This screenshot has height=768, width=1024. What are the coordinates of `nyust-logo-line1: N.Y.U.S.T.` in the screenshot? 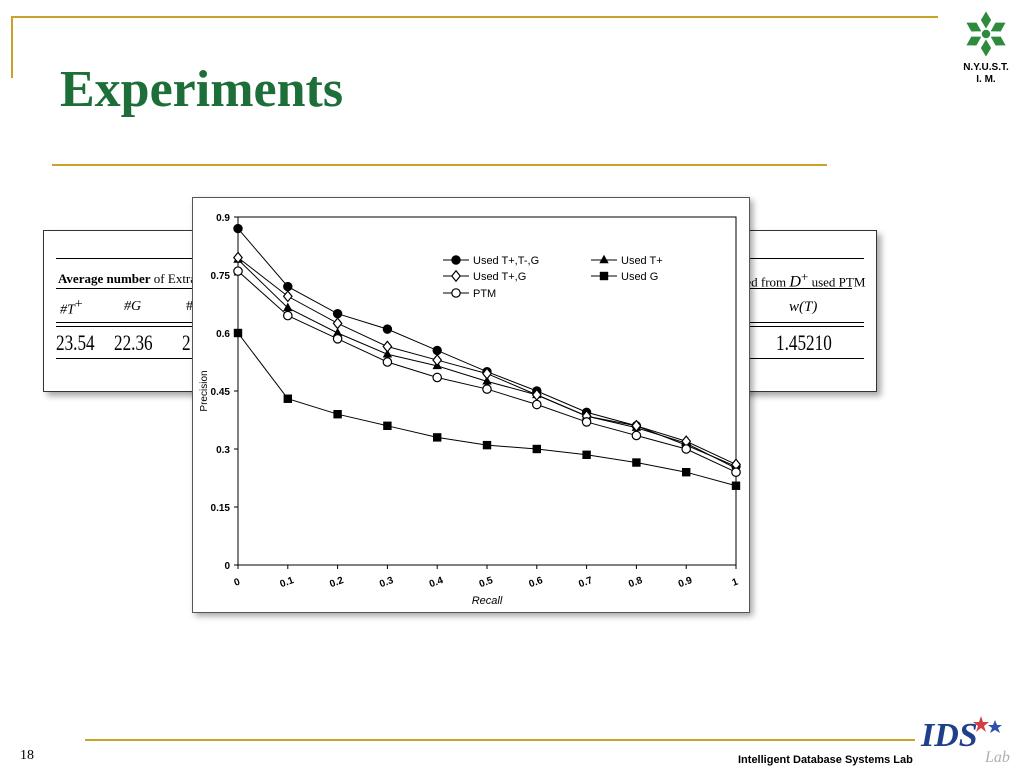 It's located at (986, 67).